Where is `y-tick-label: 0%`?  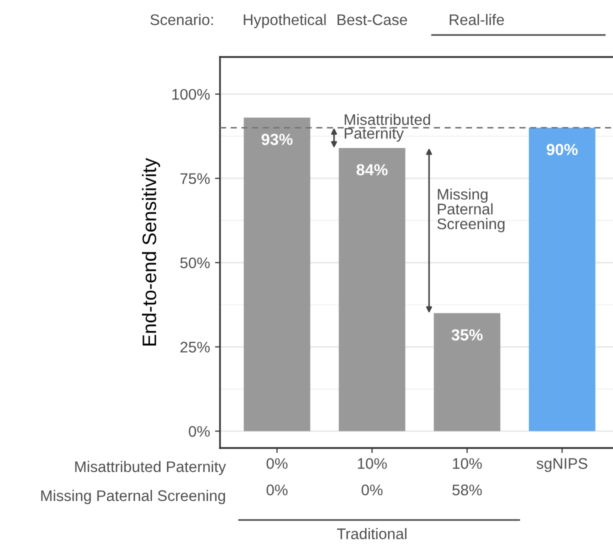
y-tick-label: 0% is located at coordinates (199, 431).